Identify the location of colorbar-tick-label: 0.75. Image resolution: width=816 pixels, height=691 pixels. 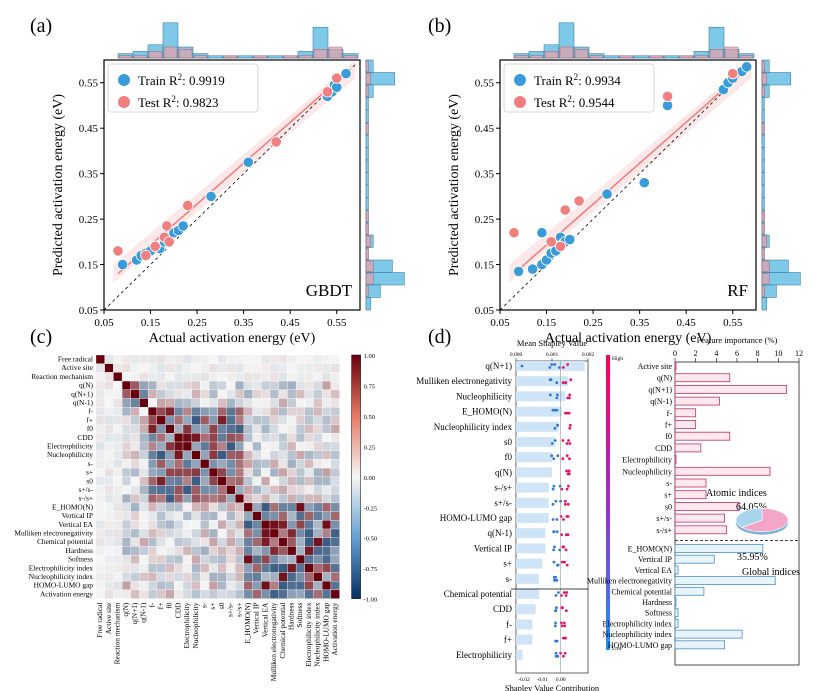
(369, 386).